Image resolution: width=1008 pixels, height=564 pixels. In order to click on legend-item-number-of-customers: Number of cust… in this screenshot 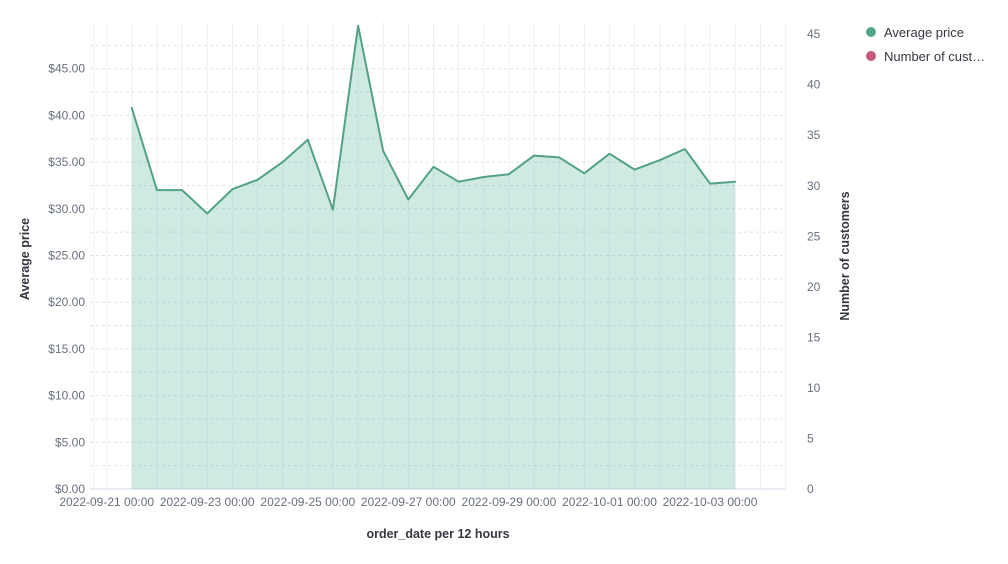, I will do `click(925, 56)`.